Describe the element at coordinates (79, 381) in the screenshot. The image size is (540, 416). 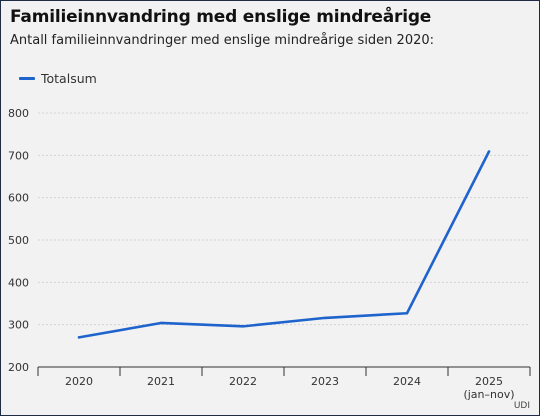
I see `x-tick-label-2020: 2020` at that location.